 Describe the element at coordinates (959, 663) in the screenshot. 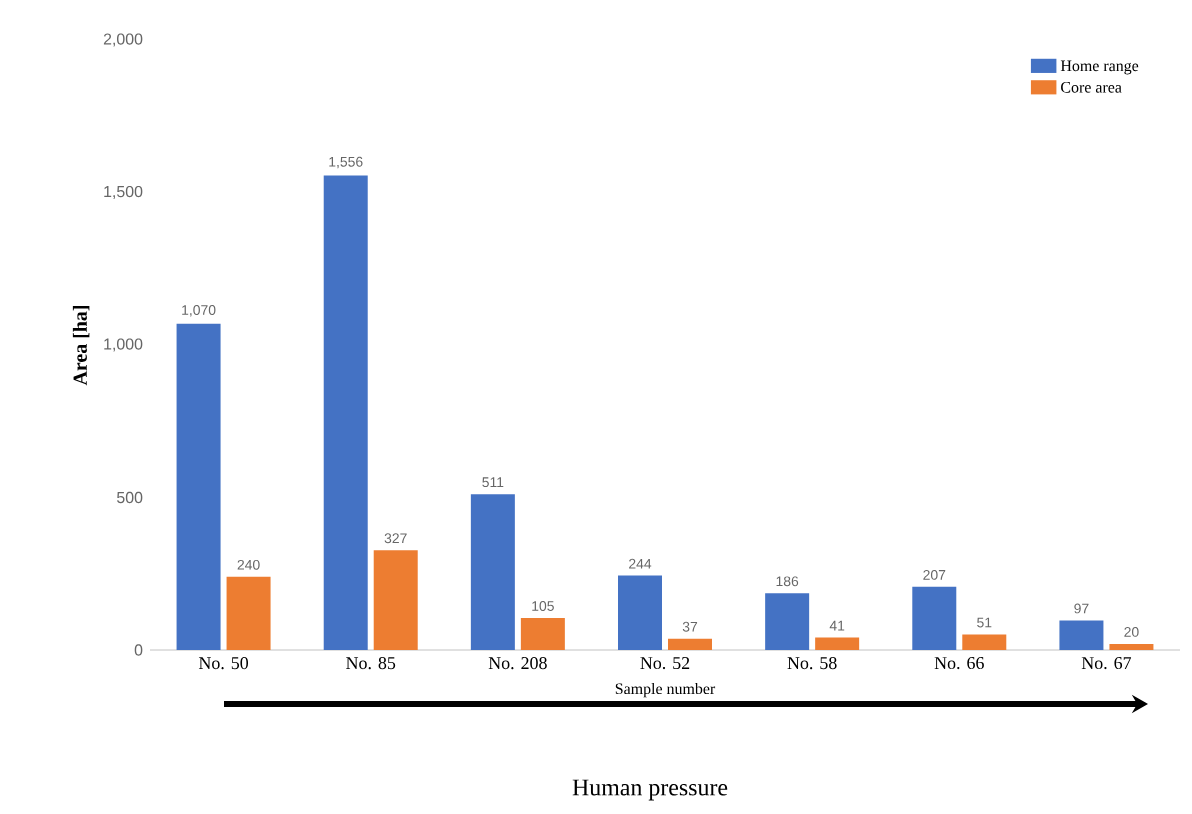

I see `x-tick-label: No. 66` at that location.